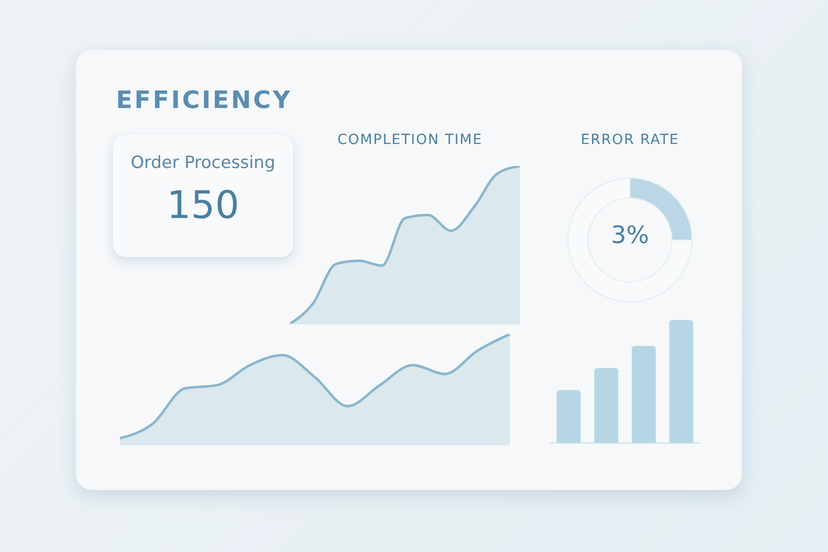 The image size is (828, 552). What do you see at coordinates (204, 100) in the screenshot?
I see `text: EFFICIENCY` at bounding box center [204, 100].